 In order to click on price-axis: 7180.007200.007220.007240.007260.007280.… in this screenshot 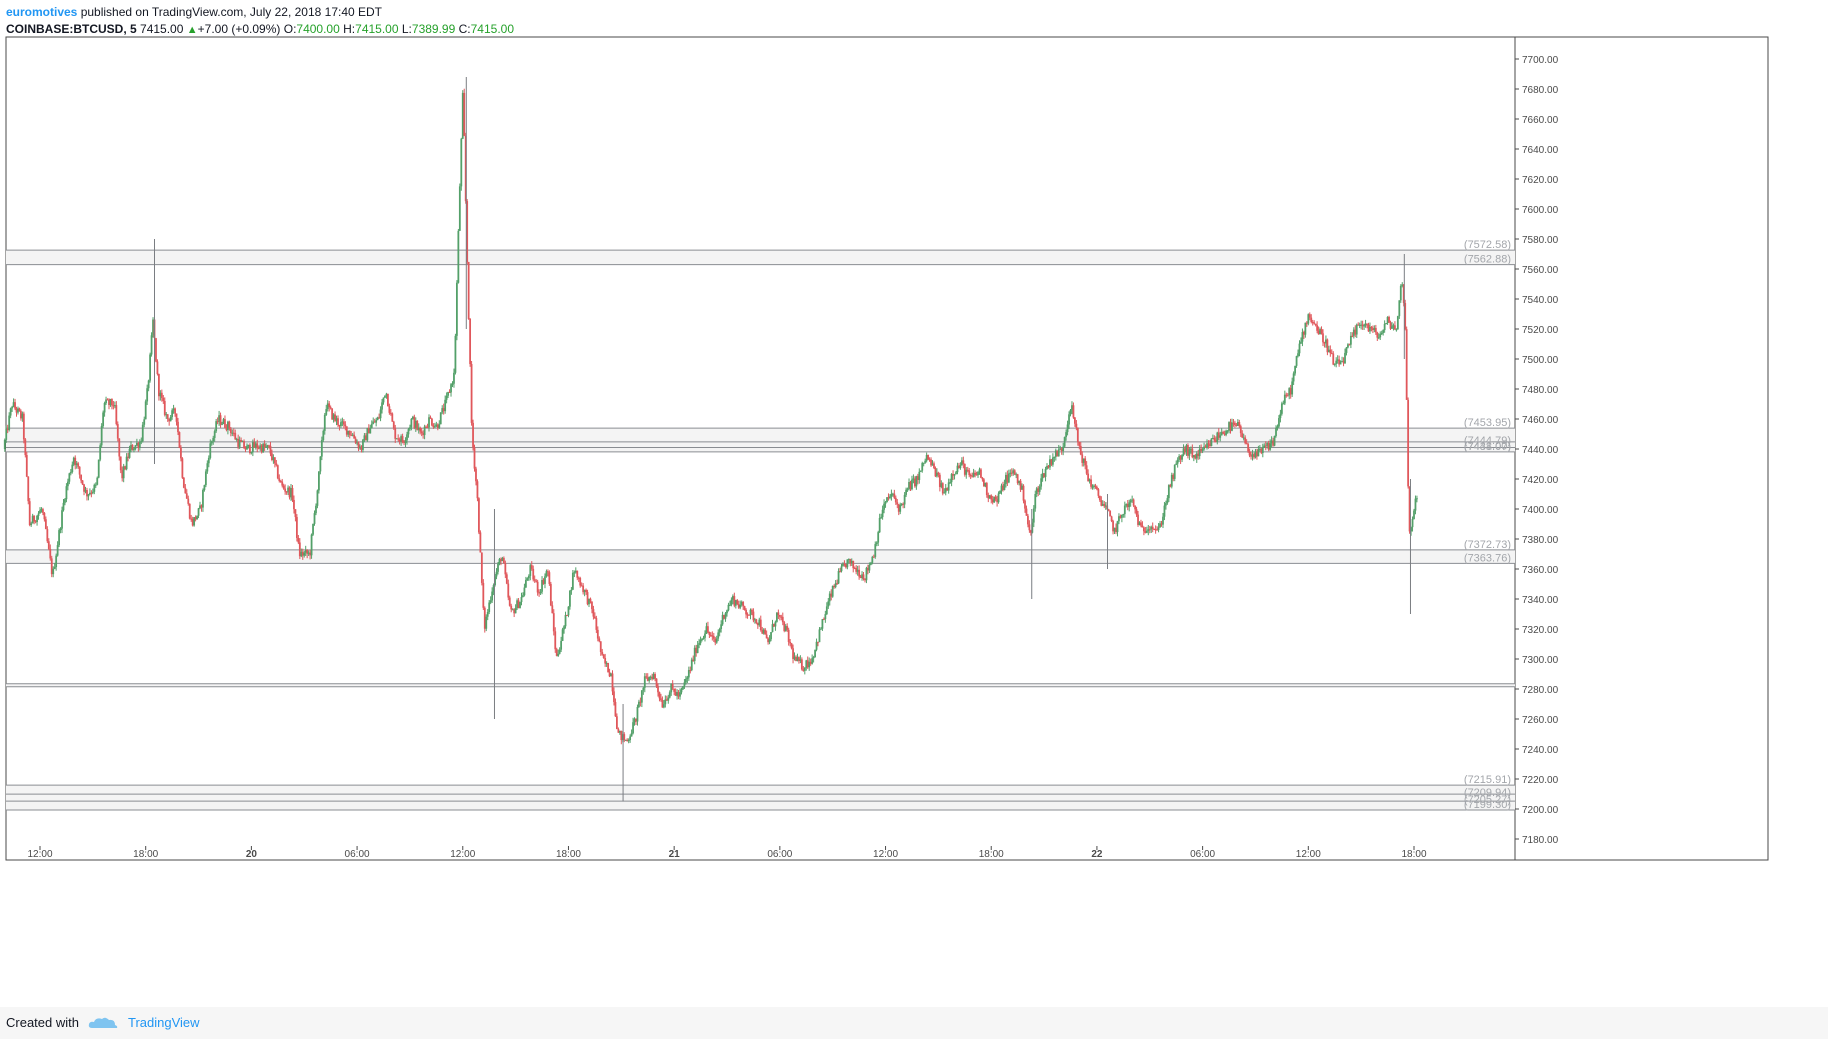, I will do `click(1537, 450)`.